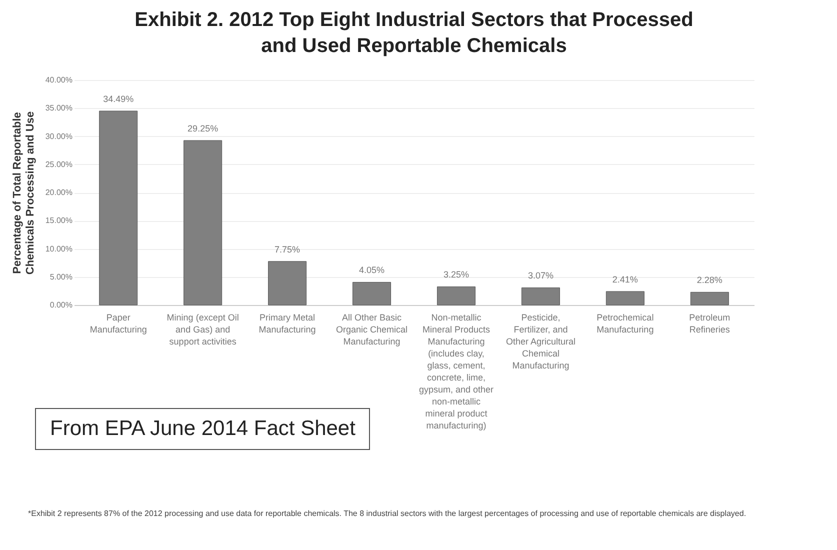 The image size is (837, 550). What do you see at coordinates (58, 221) in the screenshot?
I see `y-tick-label: 15.00%` at bounding box center [58, 221].